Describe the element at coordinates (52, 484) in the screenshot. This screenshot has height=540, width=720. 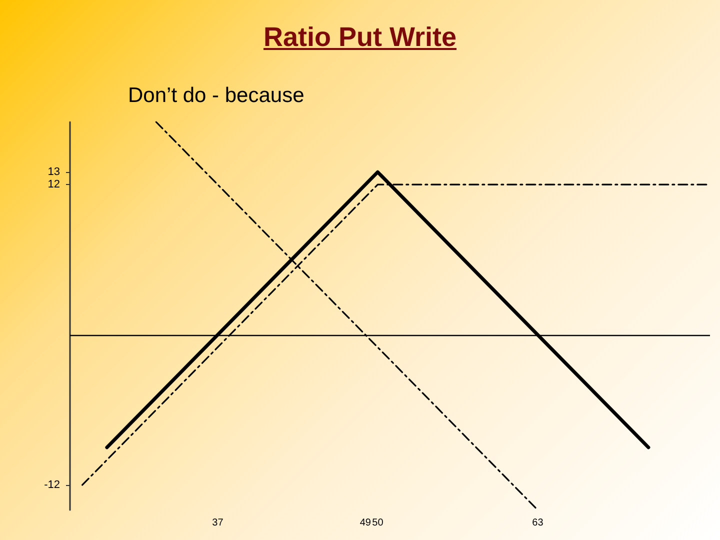
I see `y-tick-label: -12` at that location.